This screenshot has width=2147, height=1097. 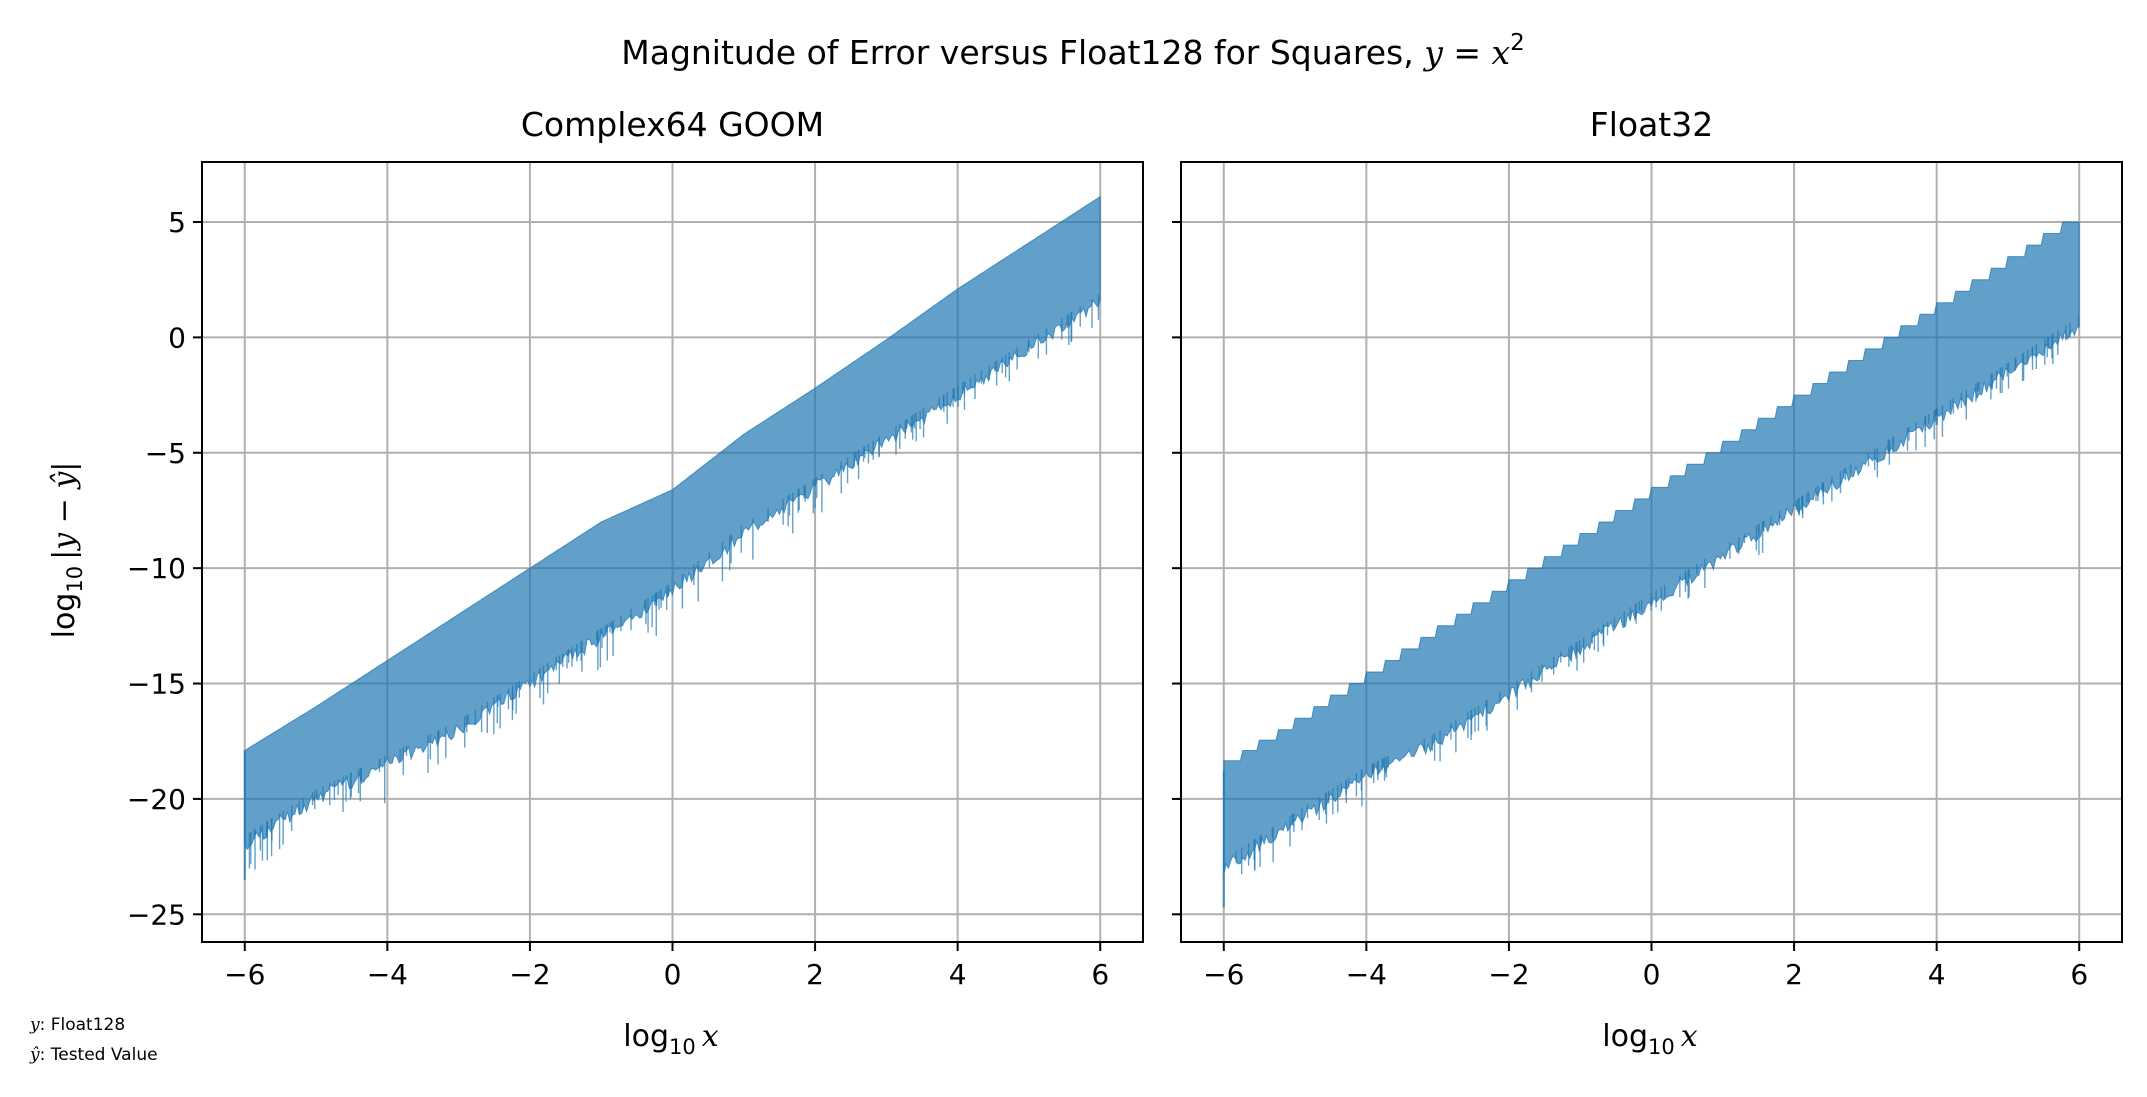 I want to click on y-axis-label: log10|y − ŷ|, so click(x=67, y=550).